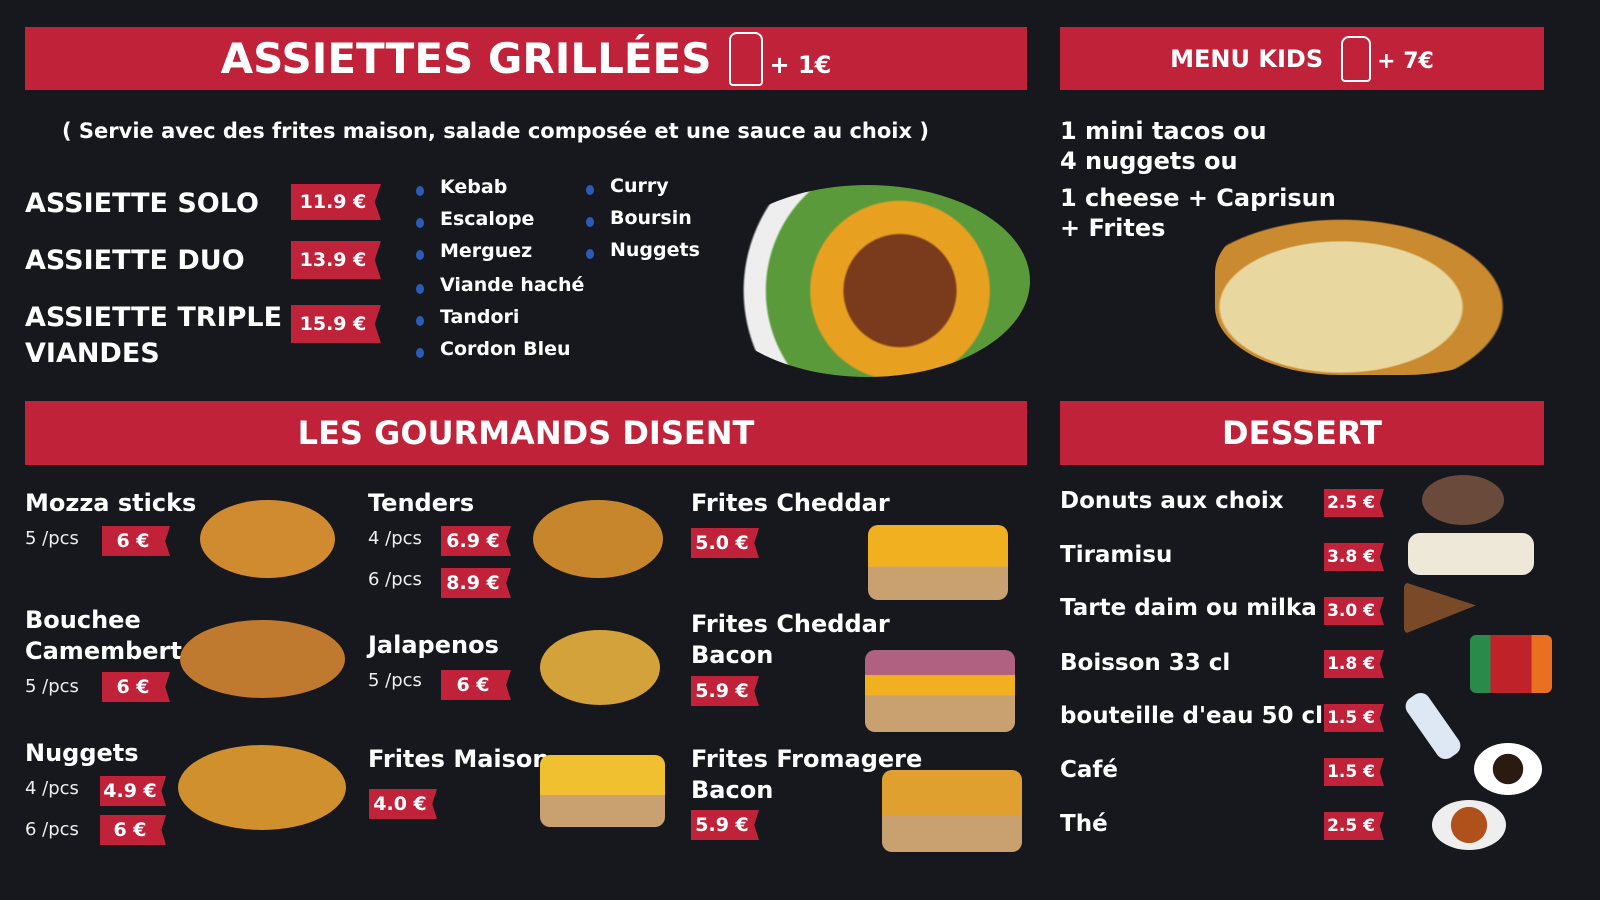 The image size is (1600, 900). What do you see at coordinates (1172, 501) in the screenshot?
I see `dessert-item: Donuts aux choix` at bounding box center [1172, 501].